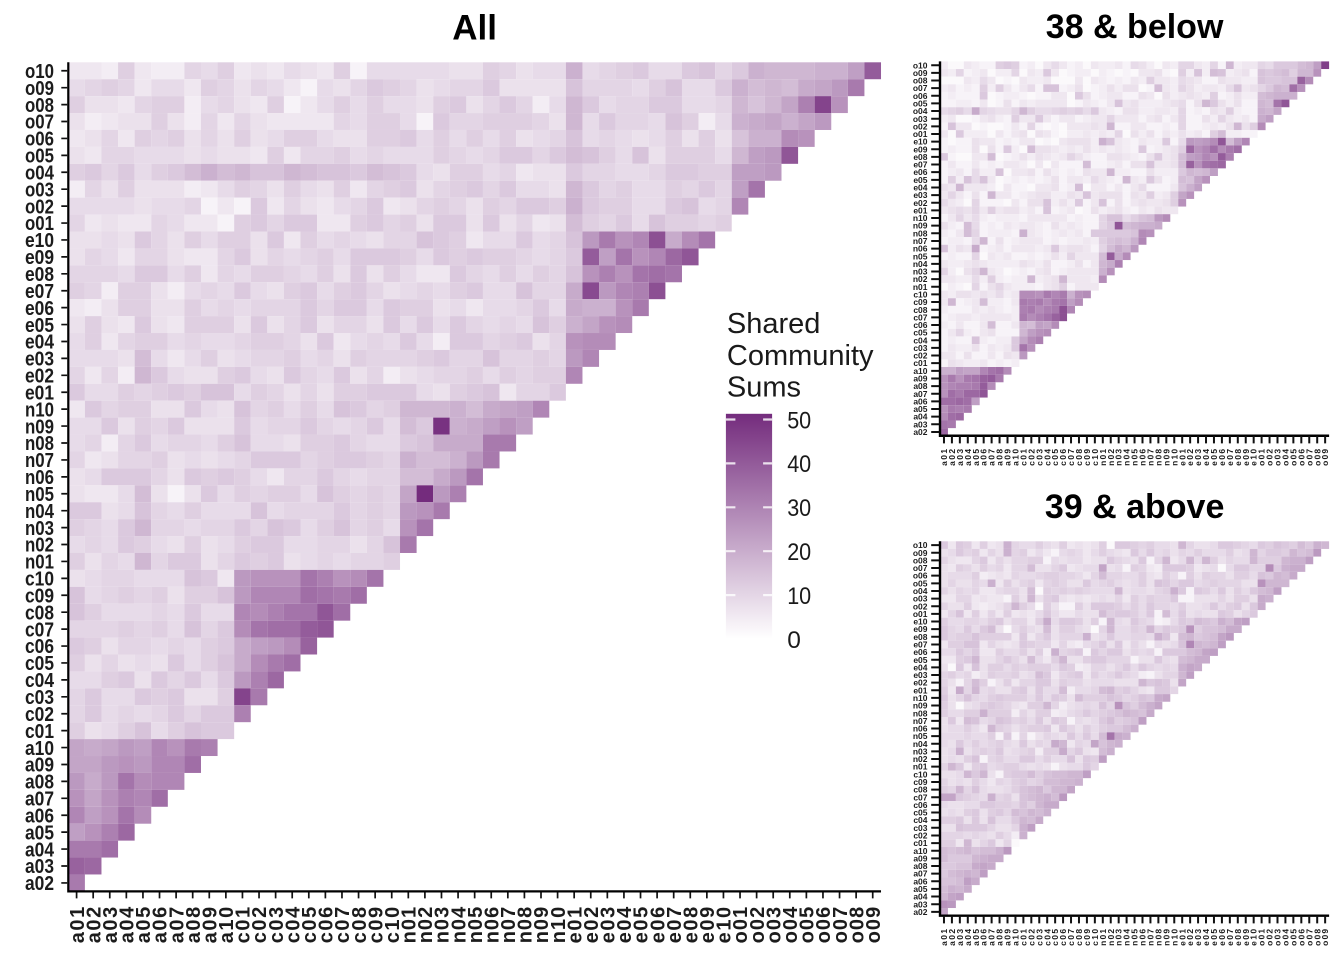  I want to click on svg-text: e07, so click(1230, 937).